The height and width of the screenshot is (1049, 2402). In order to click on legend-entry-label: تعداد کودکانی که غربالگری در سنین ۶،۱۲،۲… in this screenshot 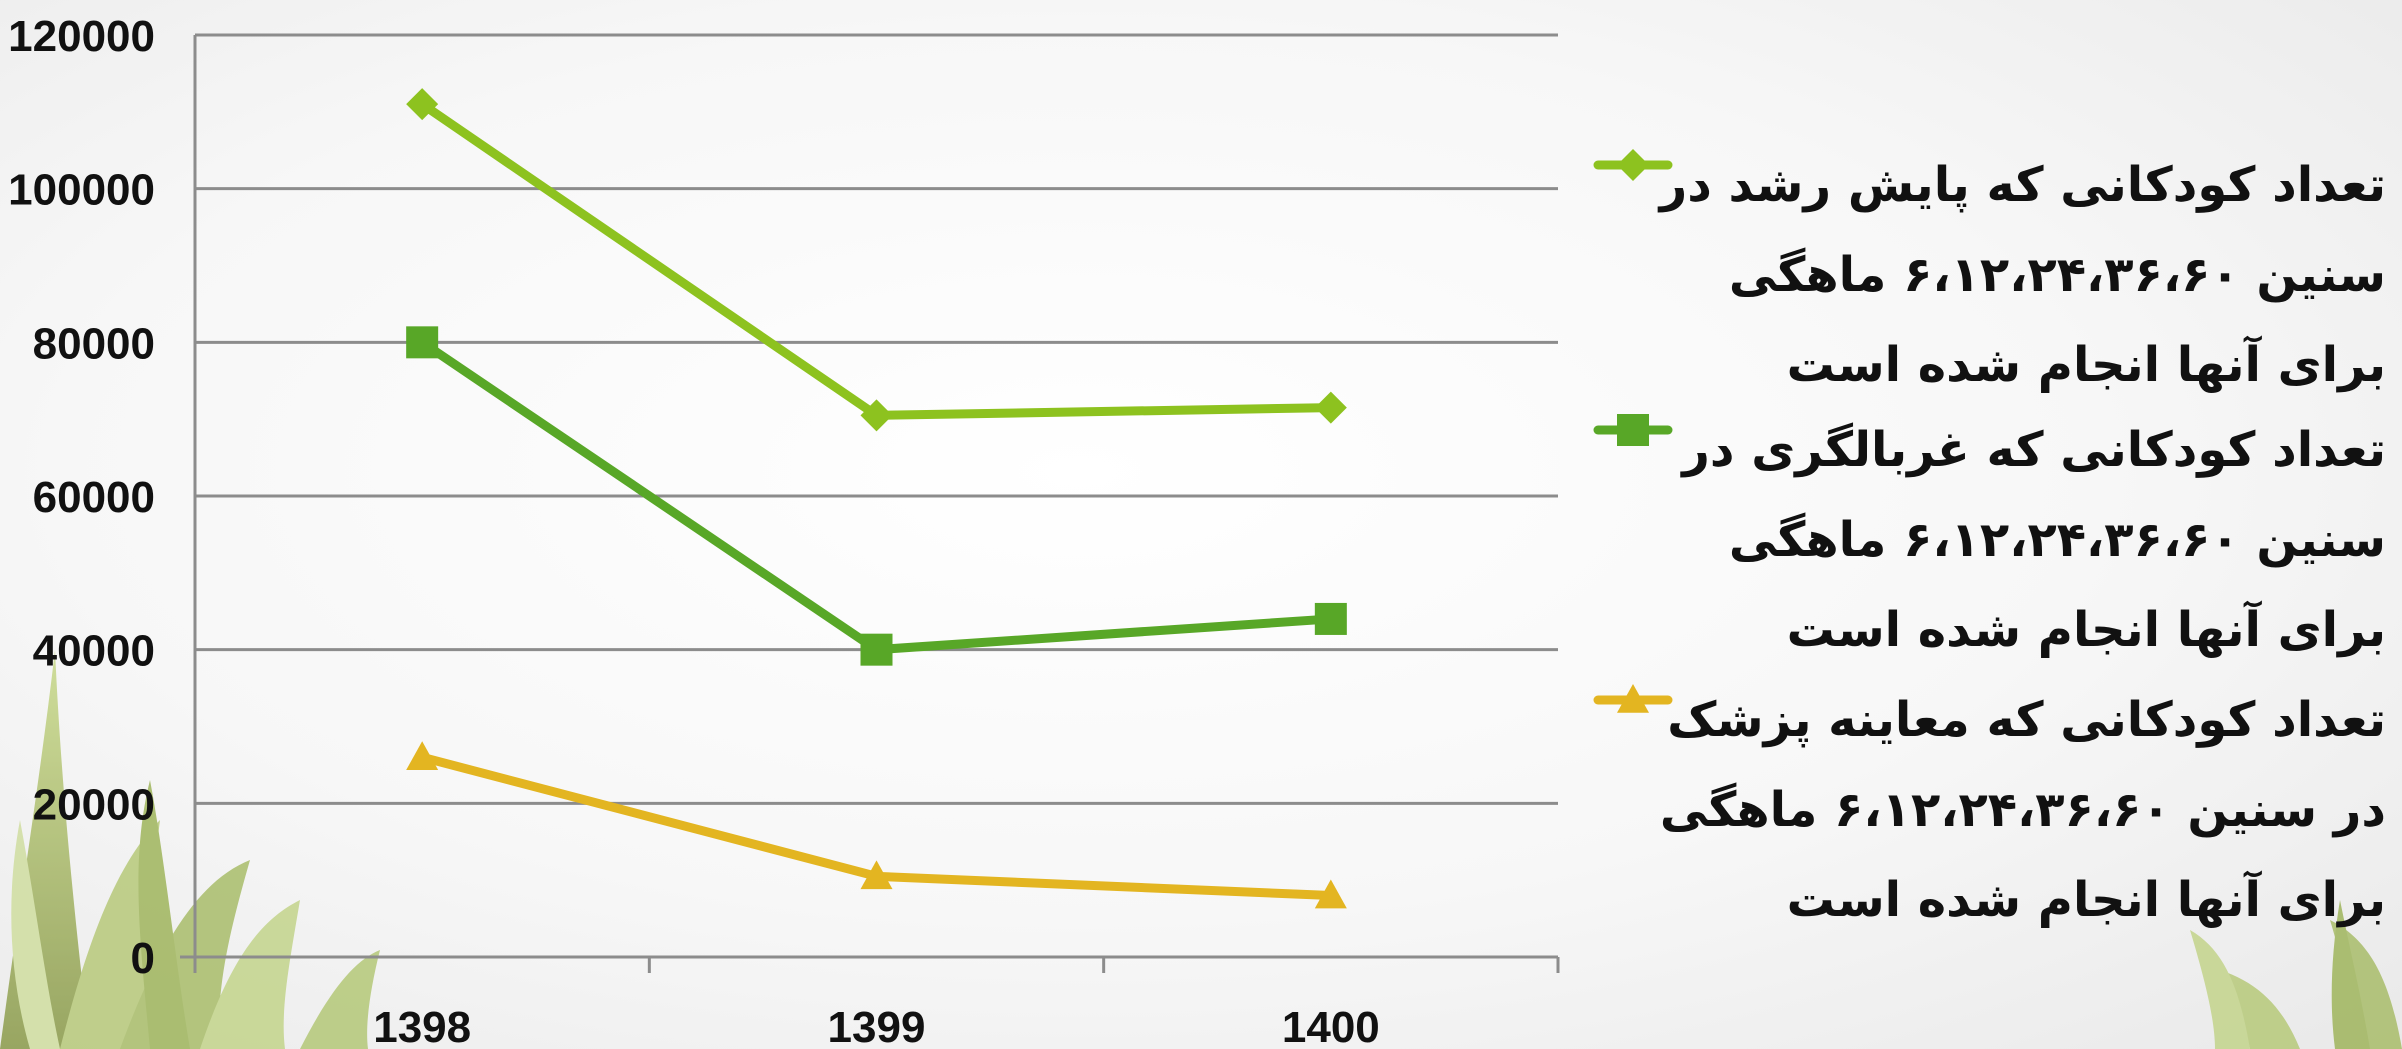, I will do `click(2034, 540)`.